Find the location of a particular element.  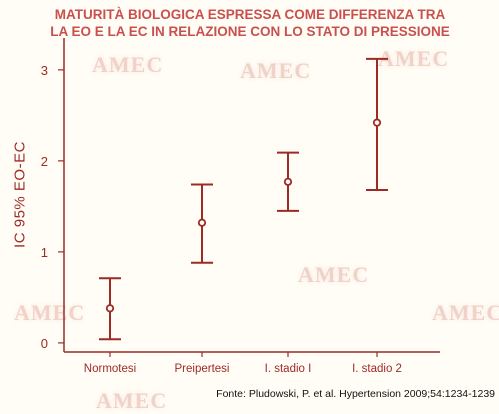

x-tick-label: I. stadio I is located at coordinates (288, 369).